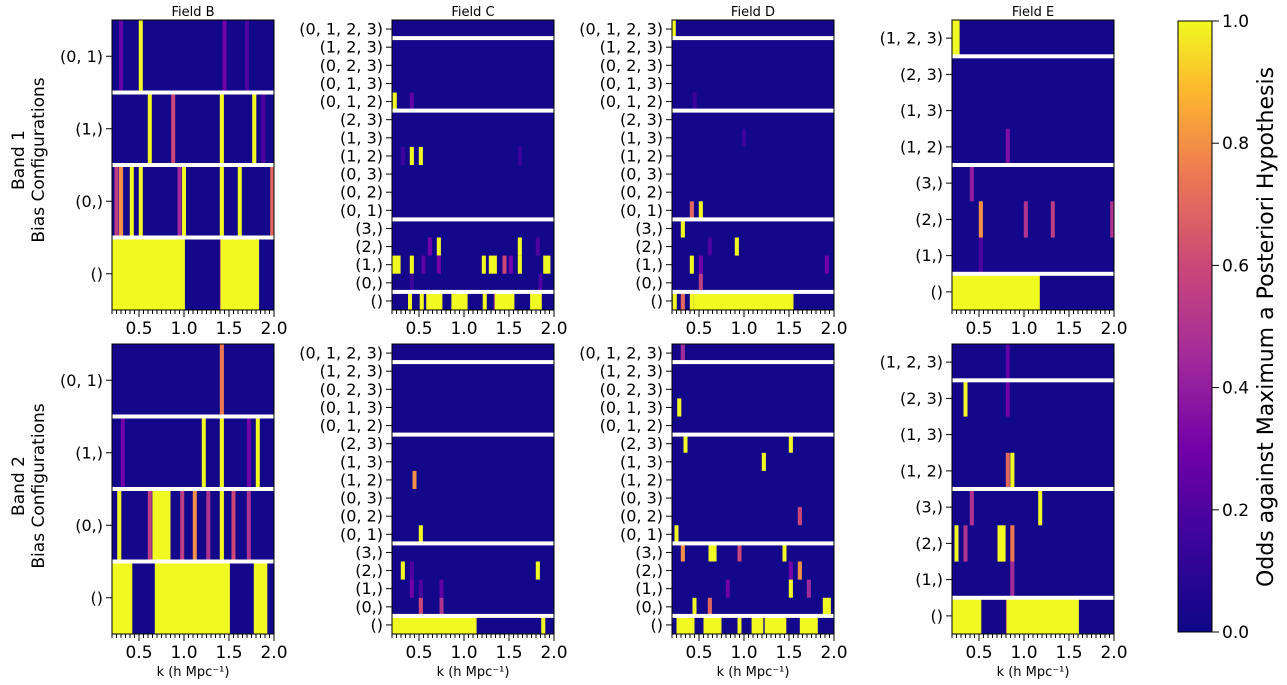  I want to click on y-tick-label: (0, 1, 2), so click(351, 101).